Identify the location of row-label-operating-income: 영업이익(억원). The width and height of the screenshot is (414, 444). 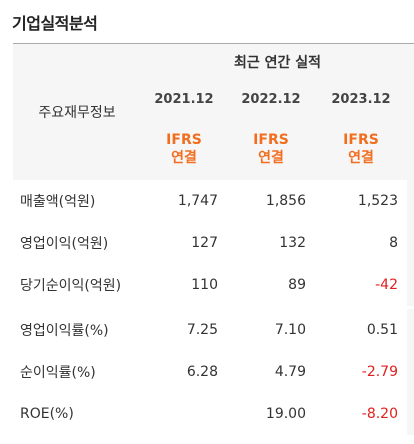
(77, 243).